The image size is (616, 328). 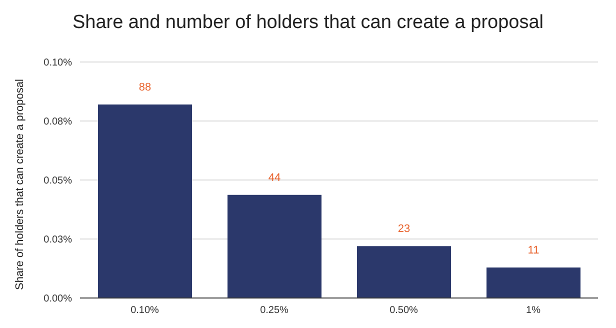 What do you see at coordinates (308, 23) in the screenshot?
I see `chart-title: Share and number of holders that can create a proposal` at bounding box center [308, 23].